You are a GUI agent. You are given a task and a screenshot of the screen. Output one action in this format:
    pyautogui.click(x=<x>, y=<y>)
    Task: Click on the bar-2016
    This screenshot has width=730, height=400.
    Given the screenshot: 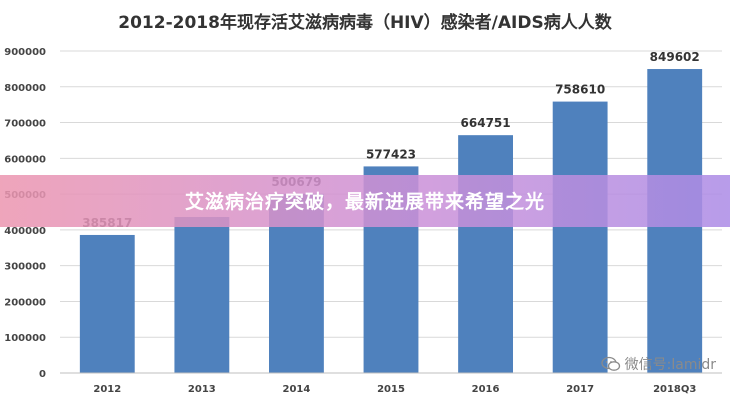 What is the action you would take?
    pyautogui.click(x=485, y=254)
    